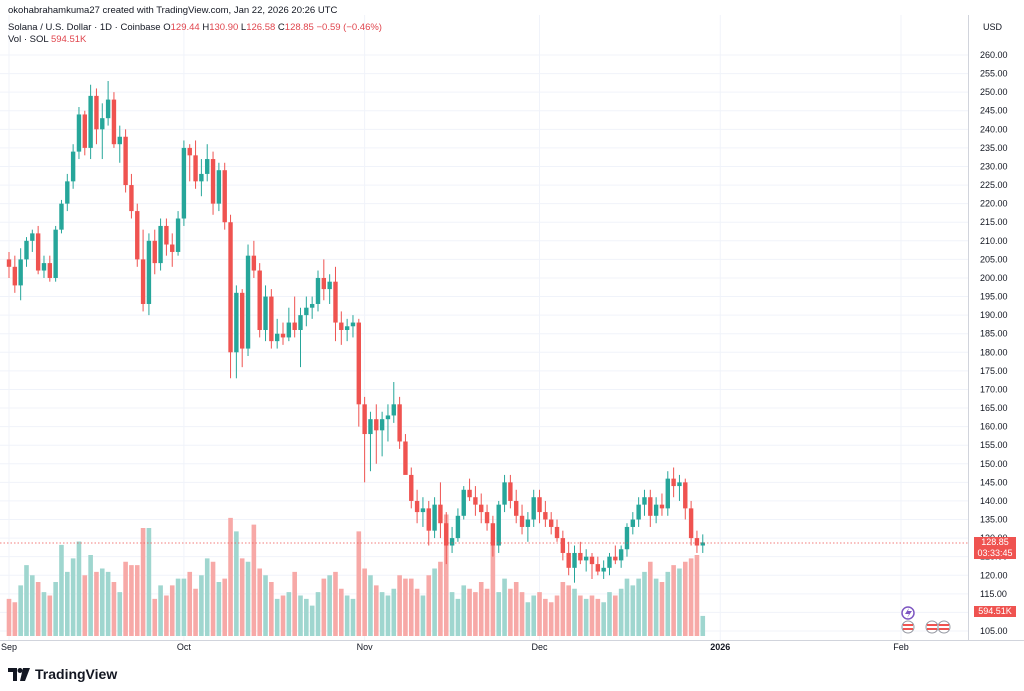 The height and width of the screenshot is (691, 1024). I want to click on price-tick-label: 175.00, so click(994, 371).